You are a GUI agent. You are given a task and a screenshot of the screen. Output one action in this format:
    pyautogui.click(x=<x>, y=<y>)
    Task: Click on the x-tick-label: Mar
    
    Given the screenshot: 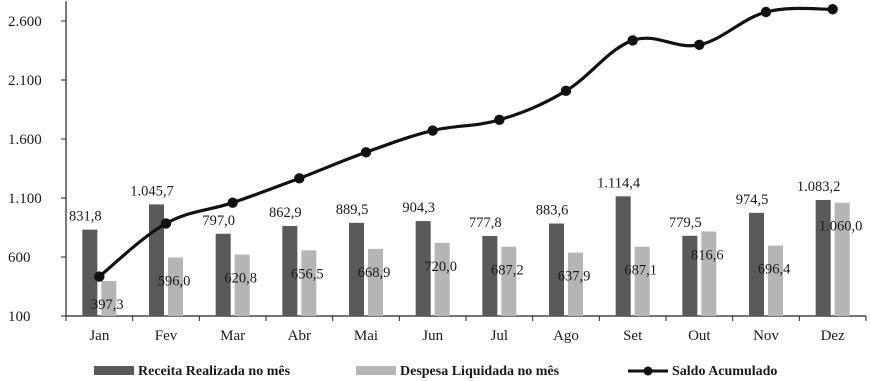 What is the action you would take?
    pyautogui.click(x=232, y=336)
    